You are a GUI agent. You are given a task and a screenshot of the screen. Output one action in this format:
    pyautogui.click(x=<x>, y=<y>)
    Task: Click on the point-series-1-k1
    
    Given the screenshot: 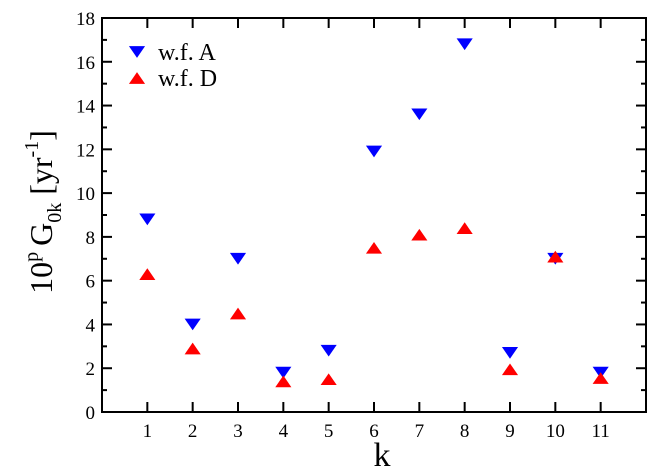 What is the action you would take?
    pyautogui.click(x=147, y=219)
    